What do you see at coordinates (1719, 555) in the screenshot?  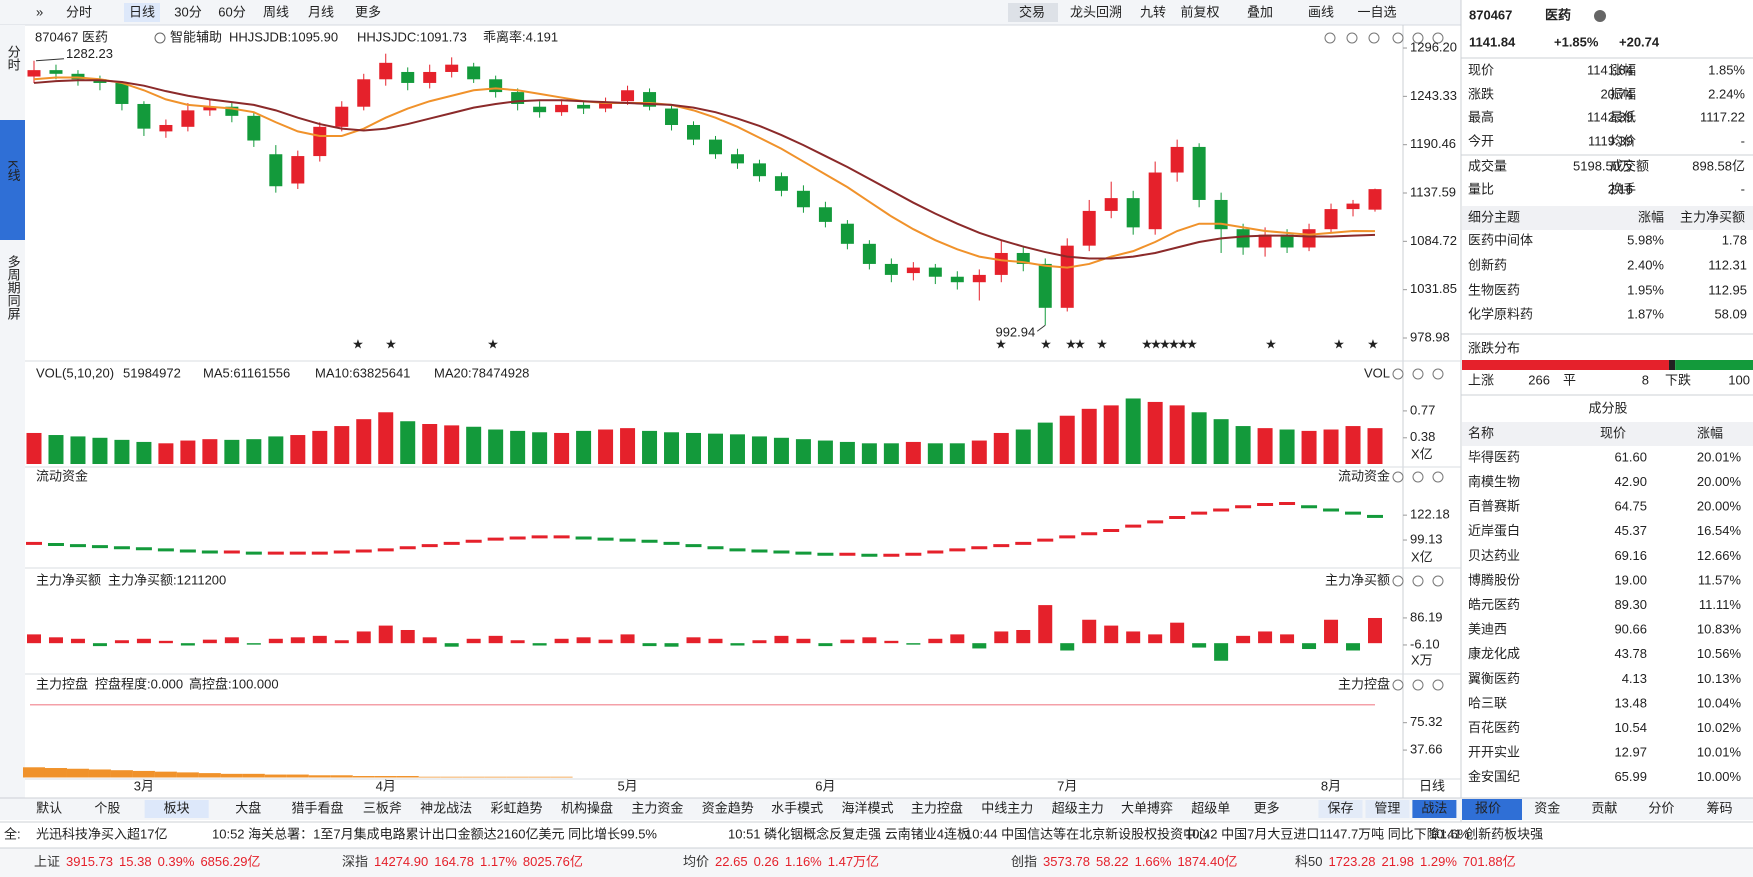 I see `stock-pct: 12.66%` at bounding box center [1719, 555].